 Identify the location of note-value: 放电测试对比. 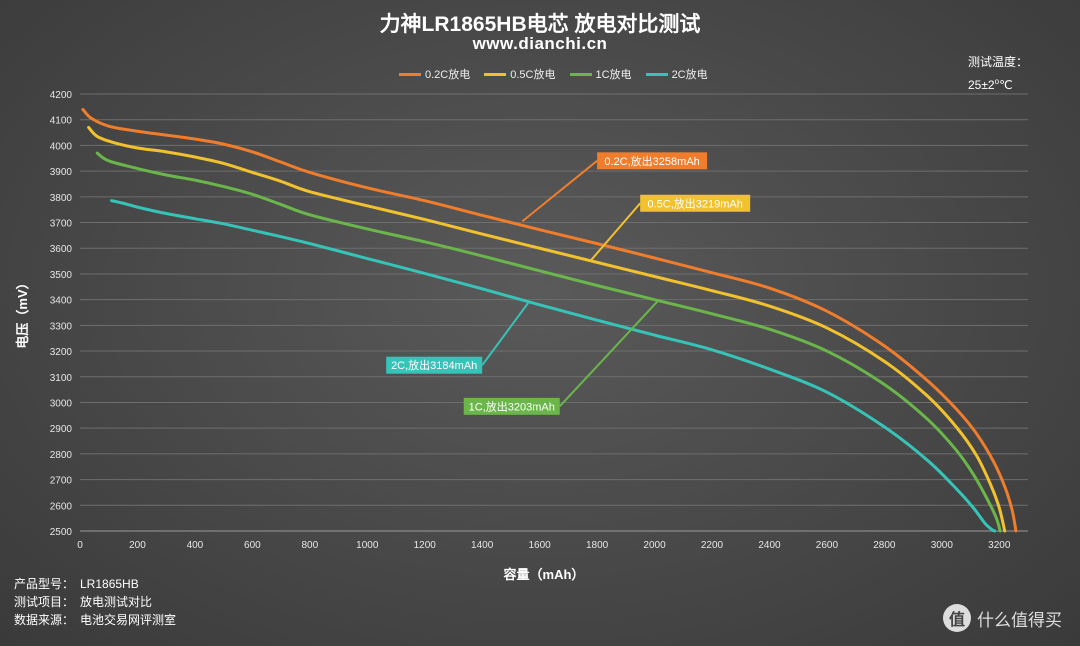
(116, 602).